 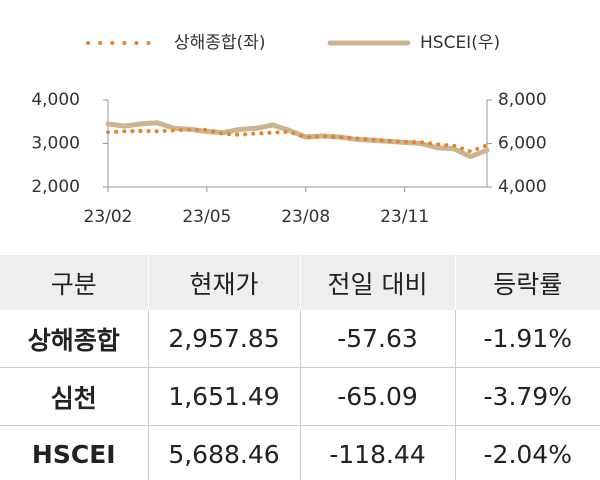 I want to click on y2-tick-label: 8,000, so click(x=522, y=100).